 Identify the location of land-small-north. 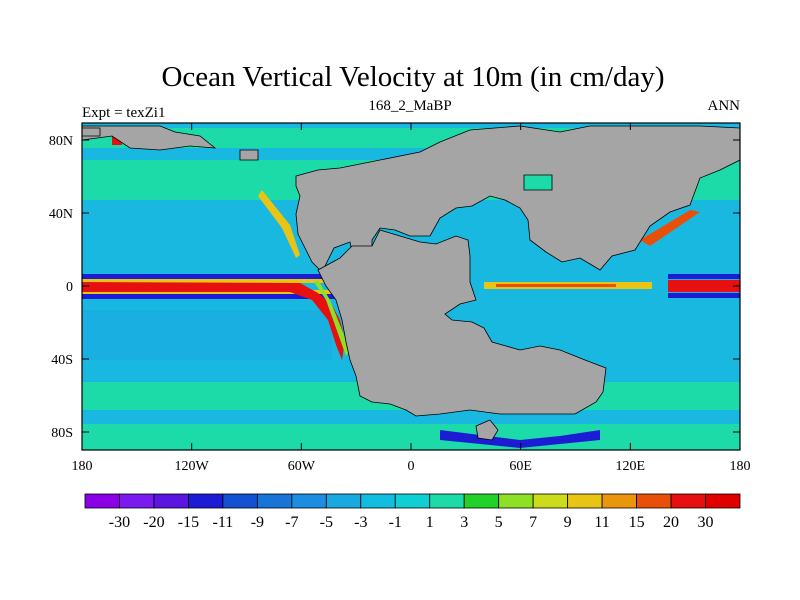
(249, 155).